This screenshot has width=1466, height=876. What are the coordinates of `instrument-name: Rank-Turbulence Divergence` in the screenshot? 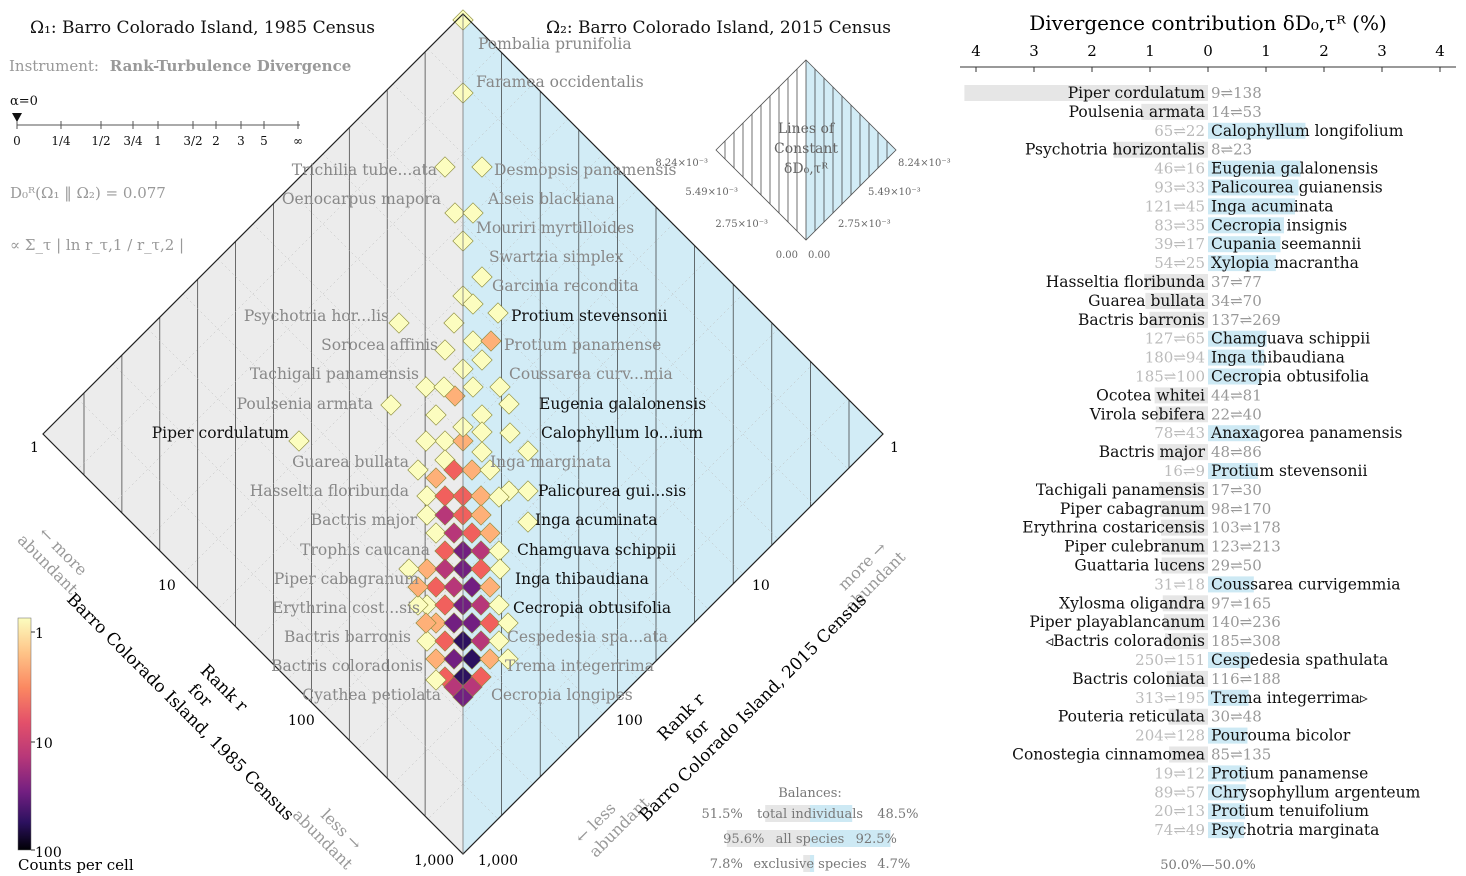 It's located at (230, 66).